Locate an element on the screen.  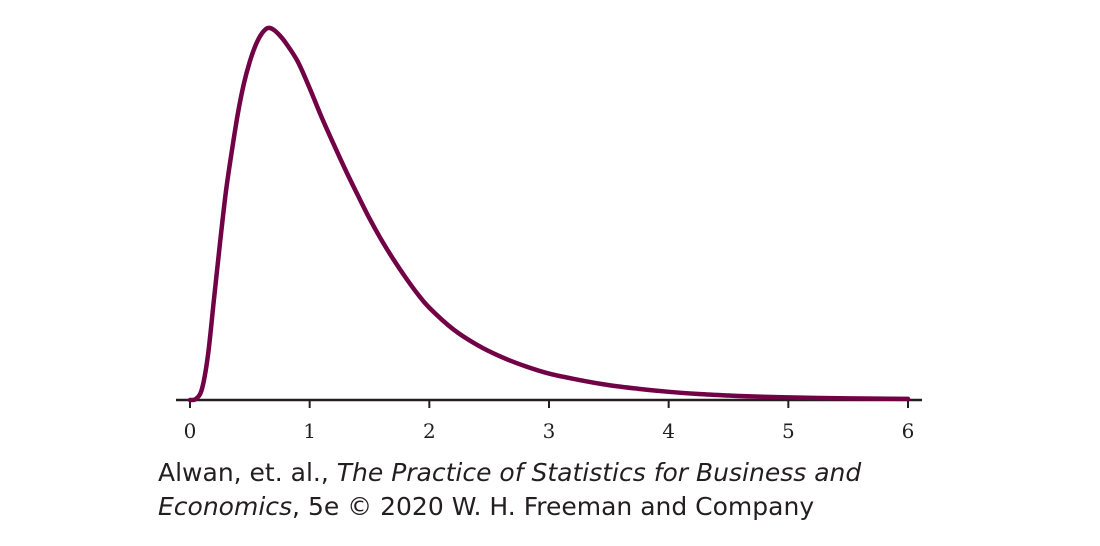
x-tick-label-5: 5 is located at coordinates (788, 431).